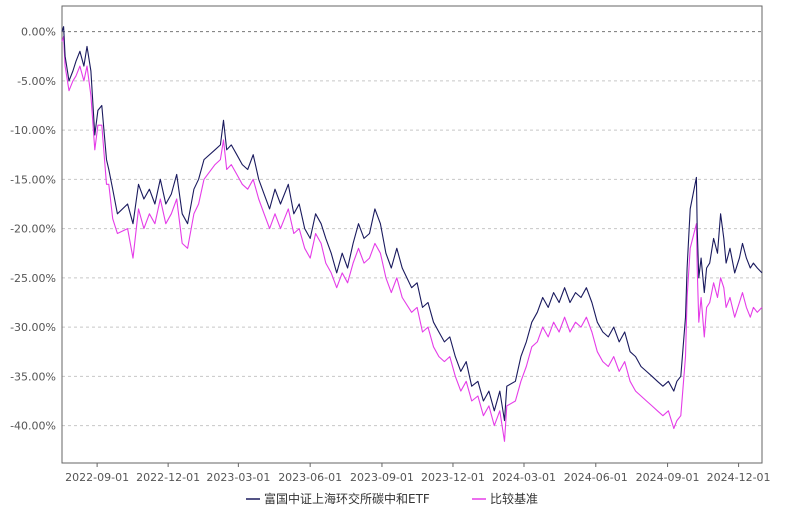  Describe the element at coordinates (33, 229) in the screenshot. I see `y-tick-label: -20.00%` at that location.